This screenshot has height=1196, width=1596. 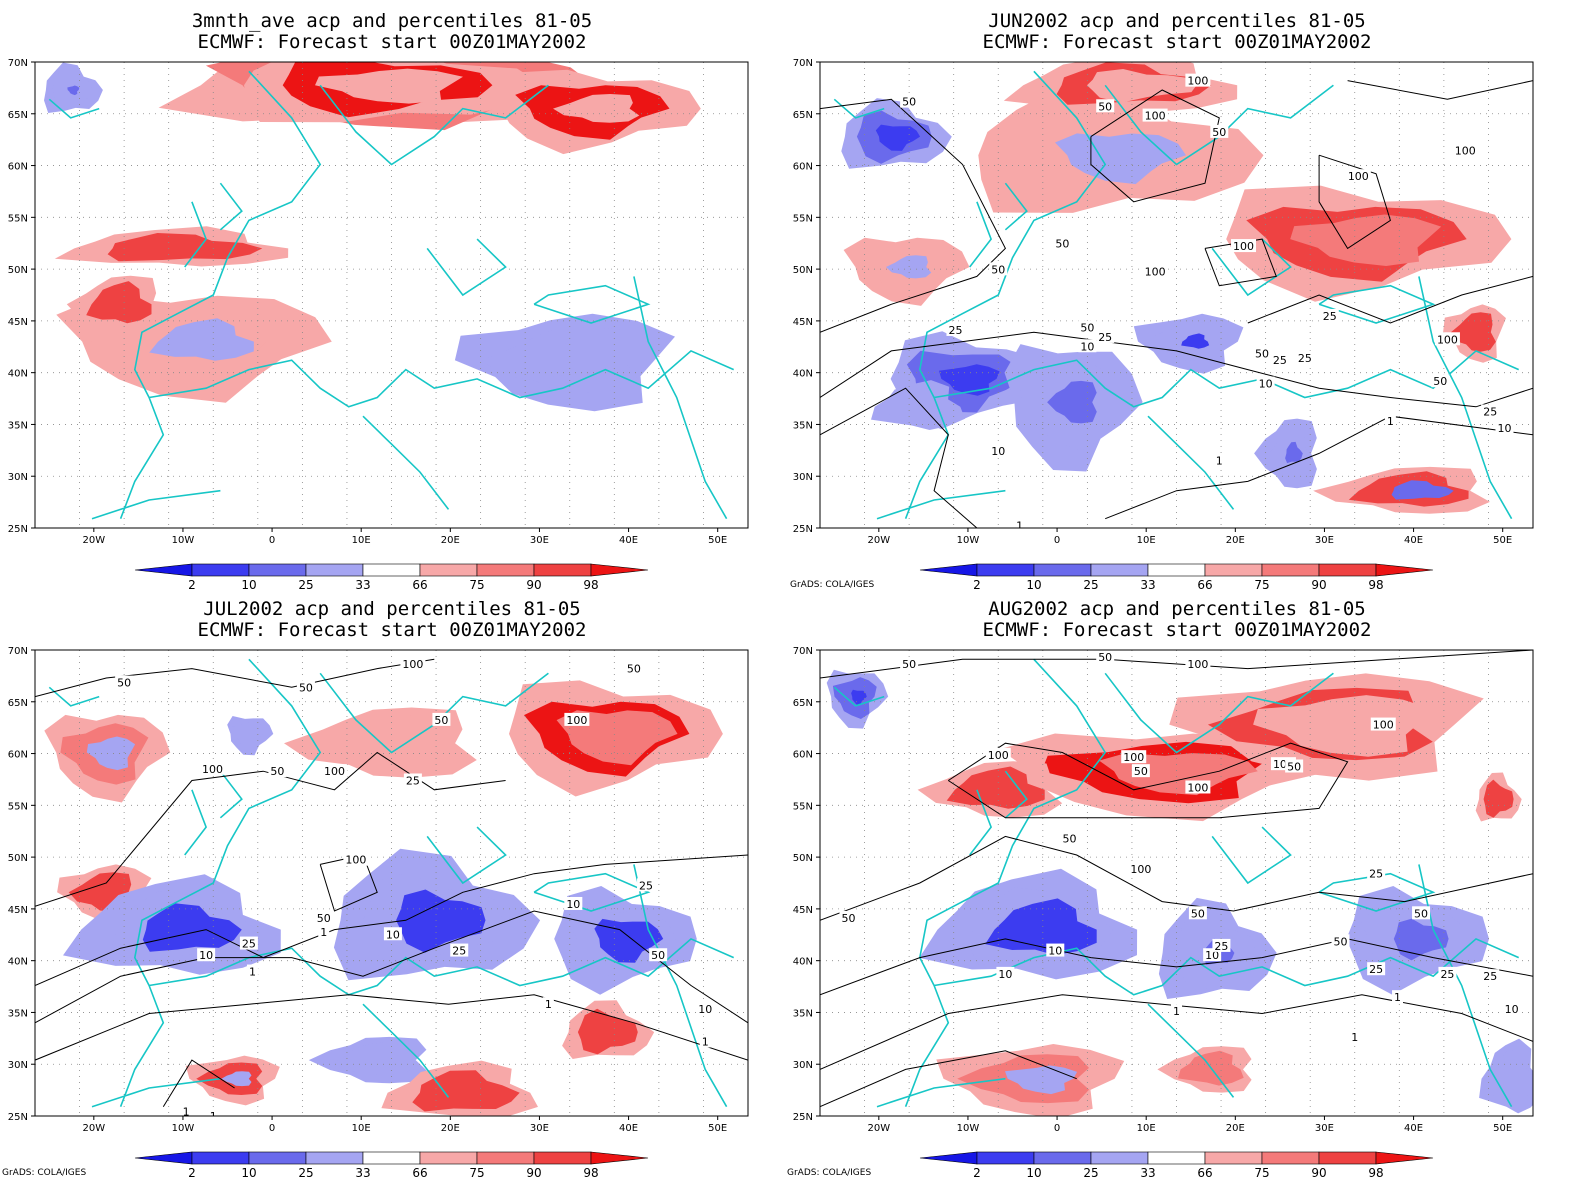 What do you see at coordinates (1375, 585) in the screenshot?
I see `colorbar-label: 98` at bounding box center [1375, 585].